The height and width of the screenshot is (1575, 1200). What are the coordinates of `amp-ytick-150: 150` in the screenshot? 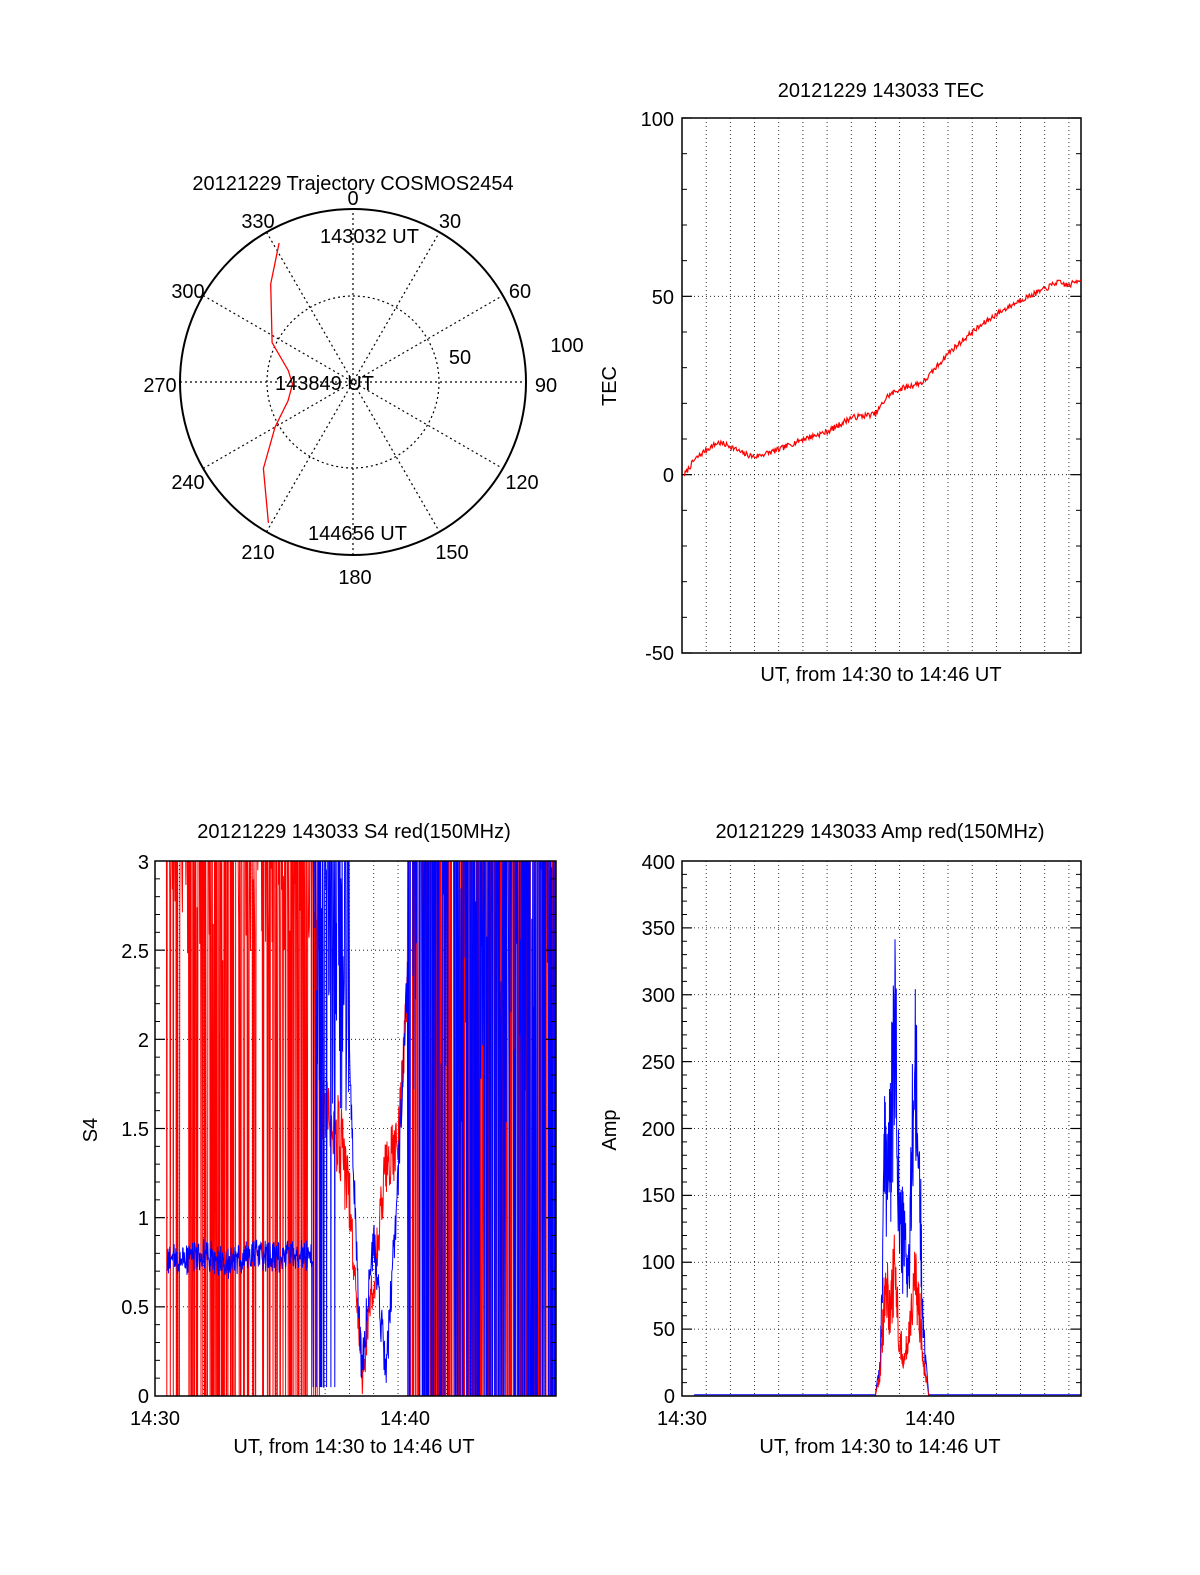 It's located at (658, 1196).